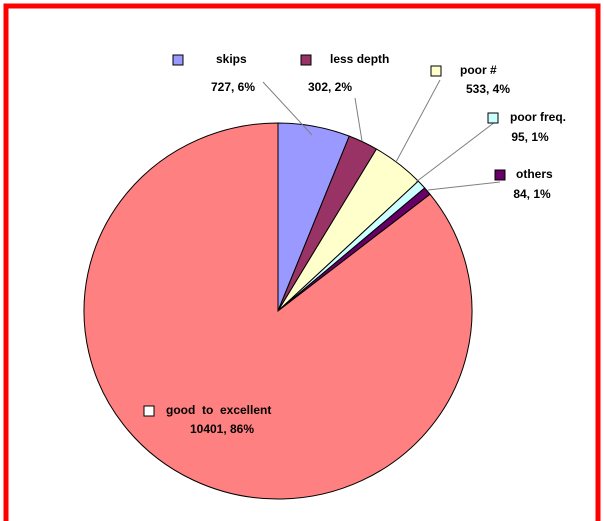 This screenshot has height=521, width=604. I want to click on value-label: 95, 1%, so click(530, 137).